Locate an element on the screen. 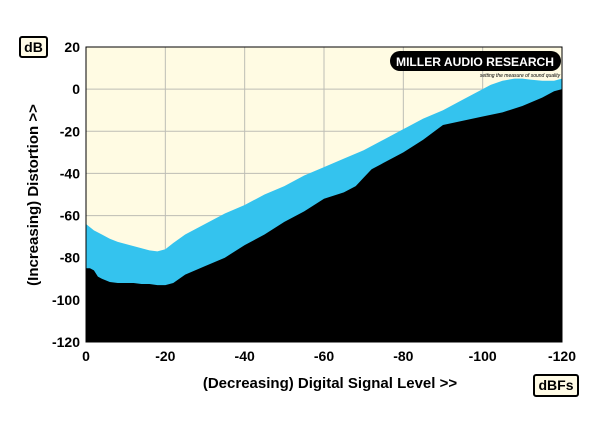 Image resolution: width=600 pixels, height=425 pixels. x-tick-label: -40 is located at coordinates (245, 356).